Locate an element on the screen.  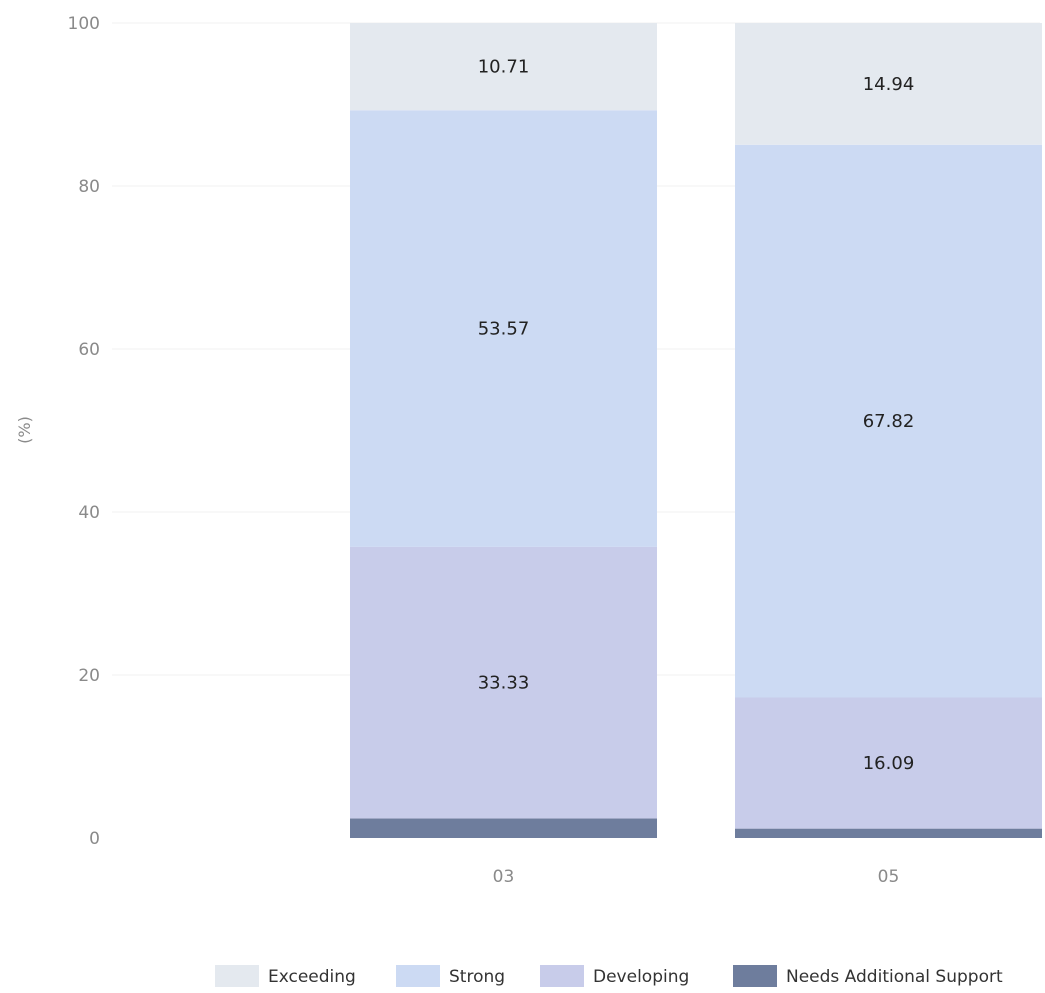
y-tick-label: 20 is located at coordinates (89, 676).